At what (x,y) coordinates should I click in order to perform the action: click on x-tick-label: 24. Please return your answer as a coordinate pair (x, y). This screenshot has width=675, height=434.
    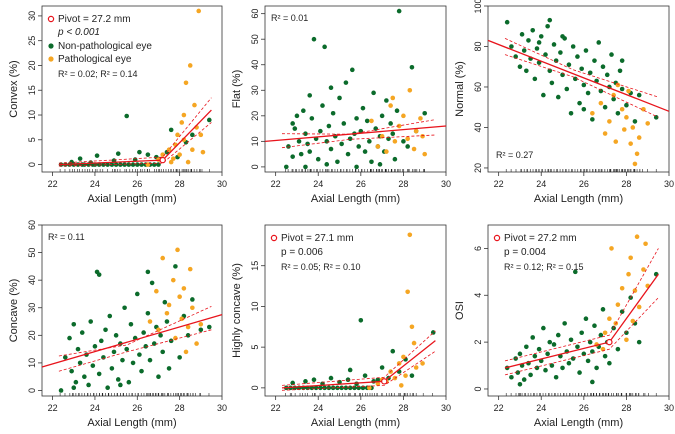
    Looking at the image, I should click on (95, 184).